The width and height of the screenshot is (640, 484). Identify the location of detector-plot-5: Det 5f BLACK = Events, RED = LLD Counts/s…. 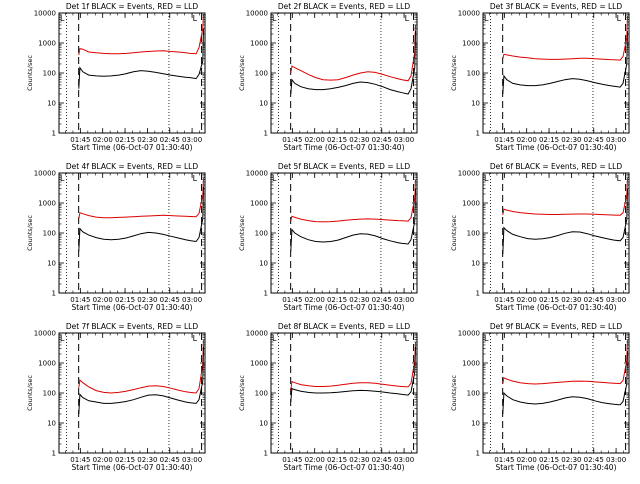
(328, 237).